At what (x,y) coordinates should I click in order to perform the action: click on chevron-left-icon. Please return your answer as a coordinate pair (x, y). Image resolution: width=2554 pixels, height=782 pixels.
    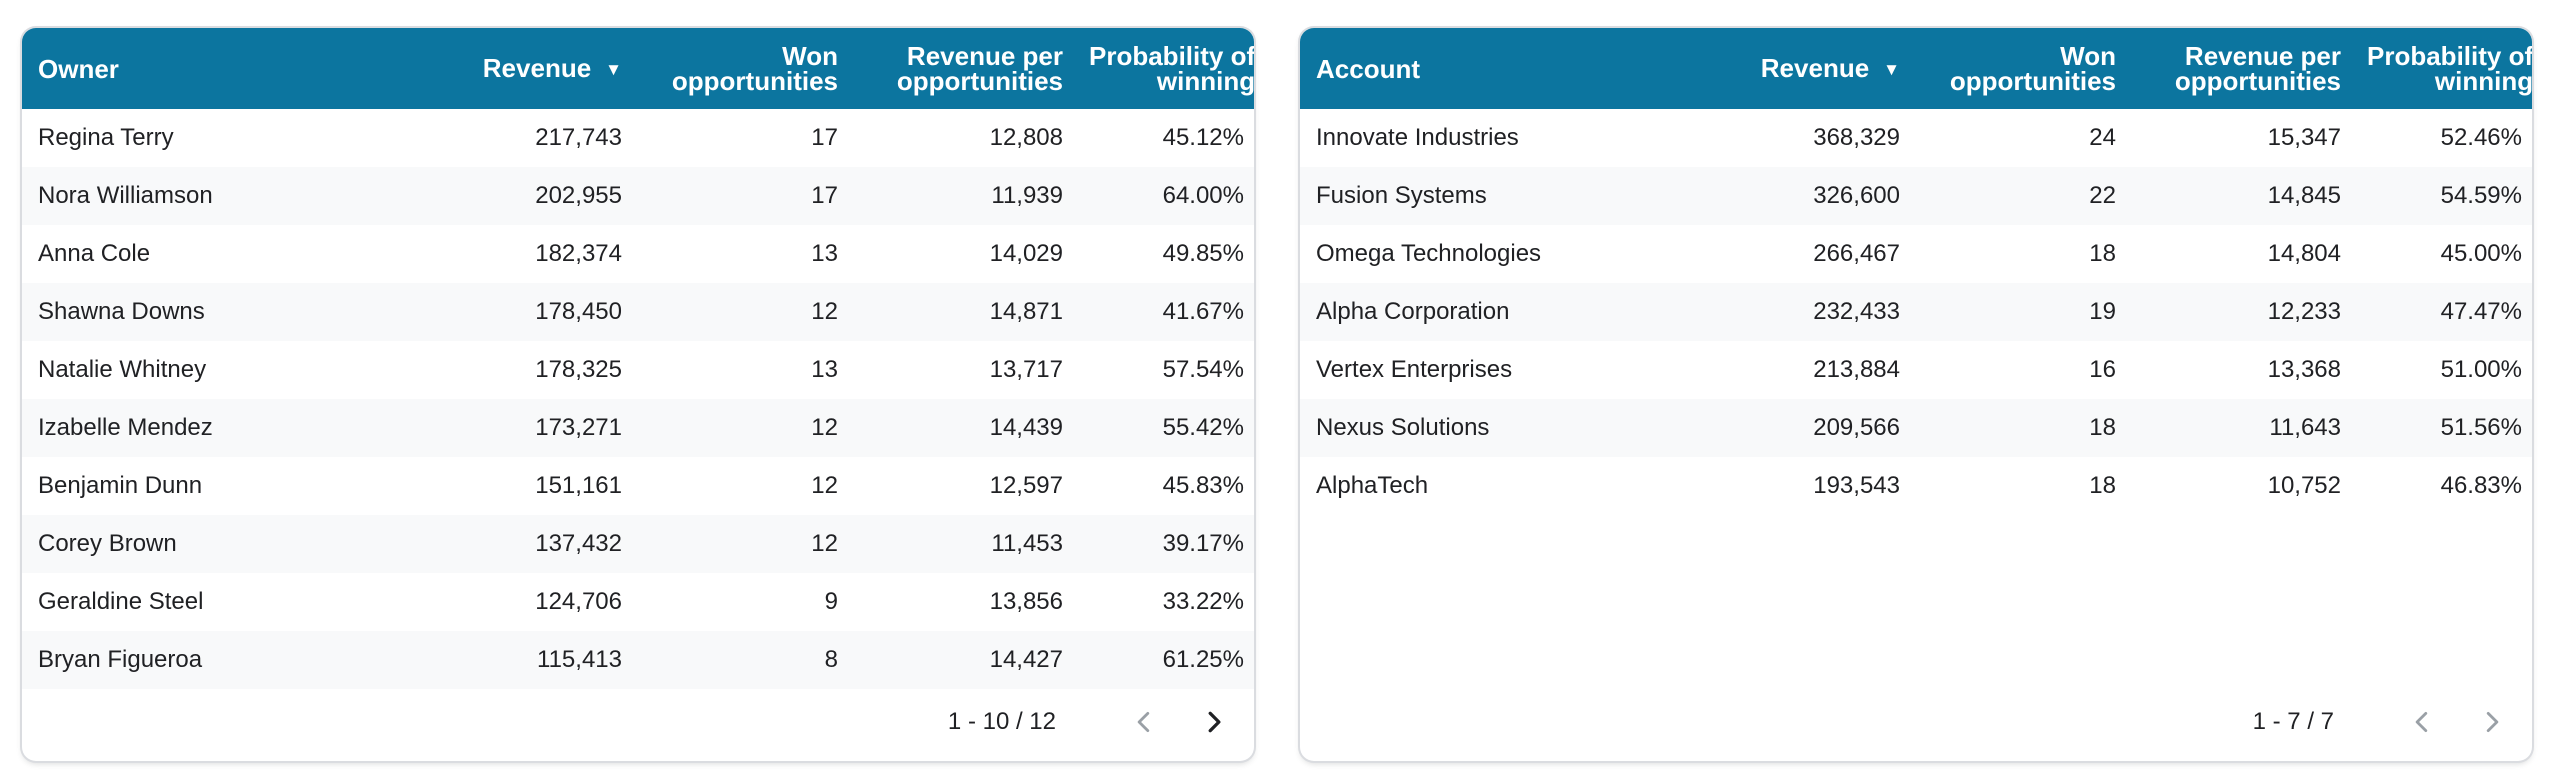
    Looking at the image, I should click on (2421, 722).